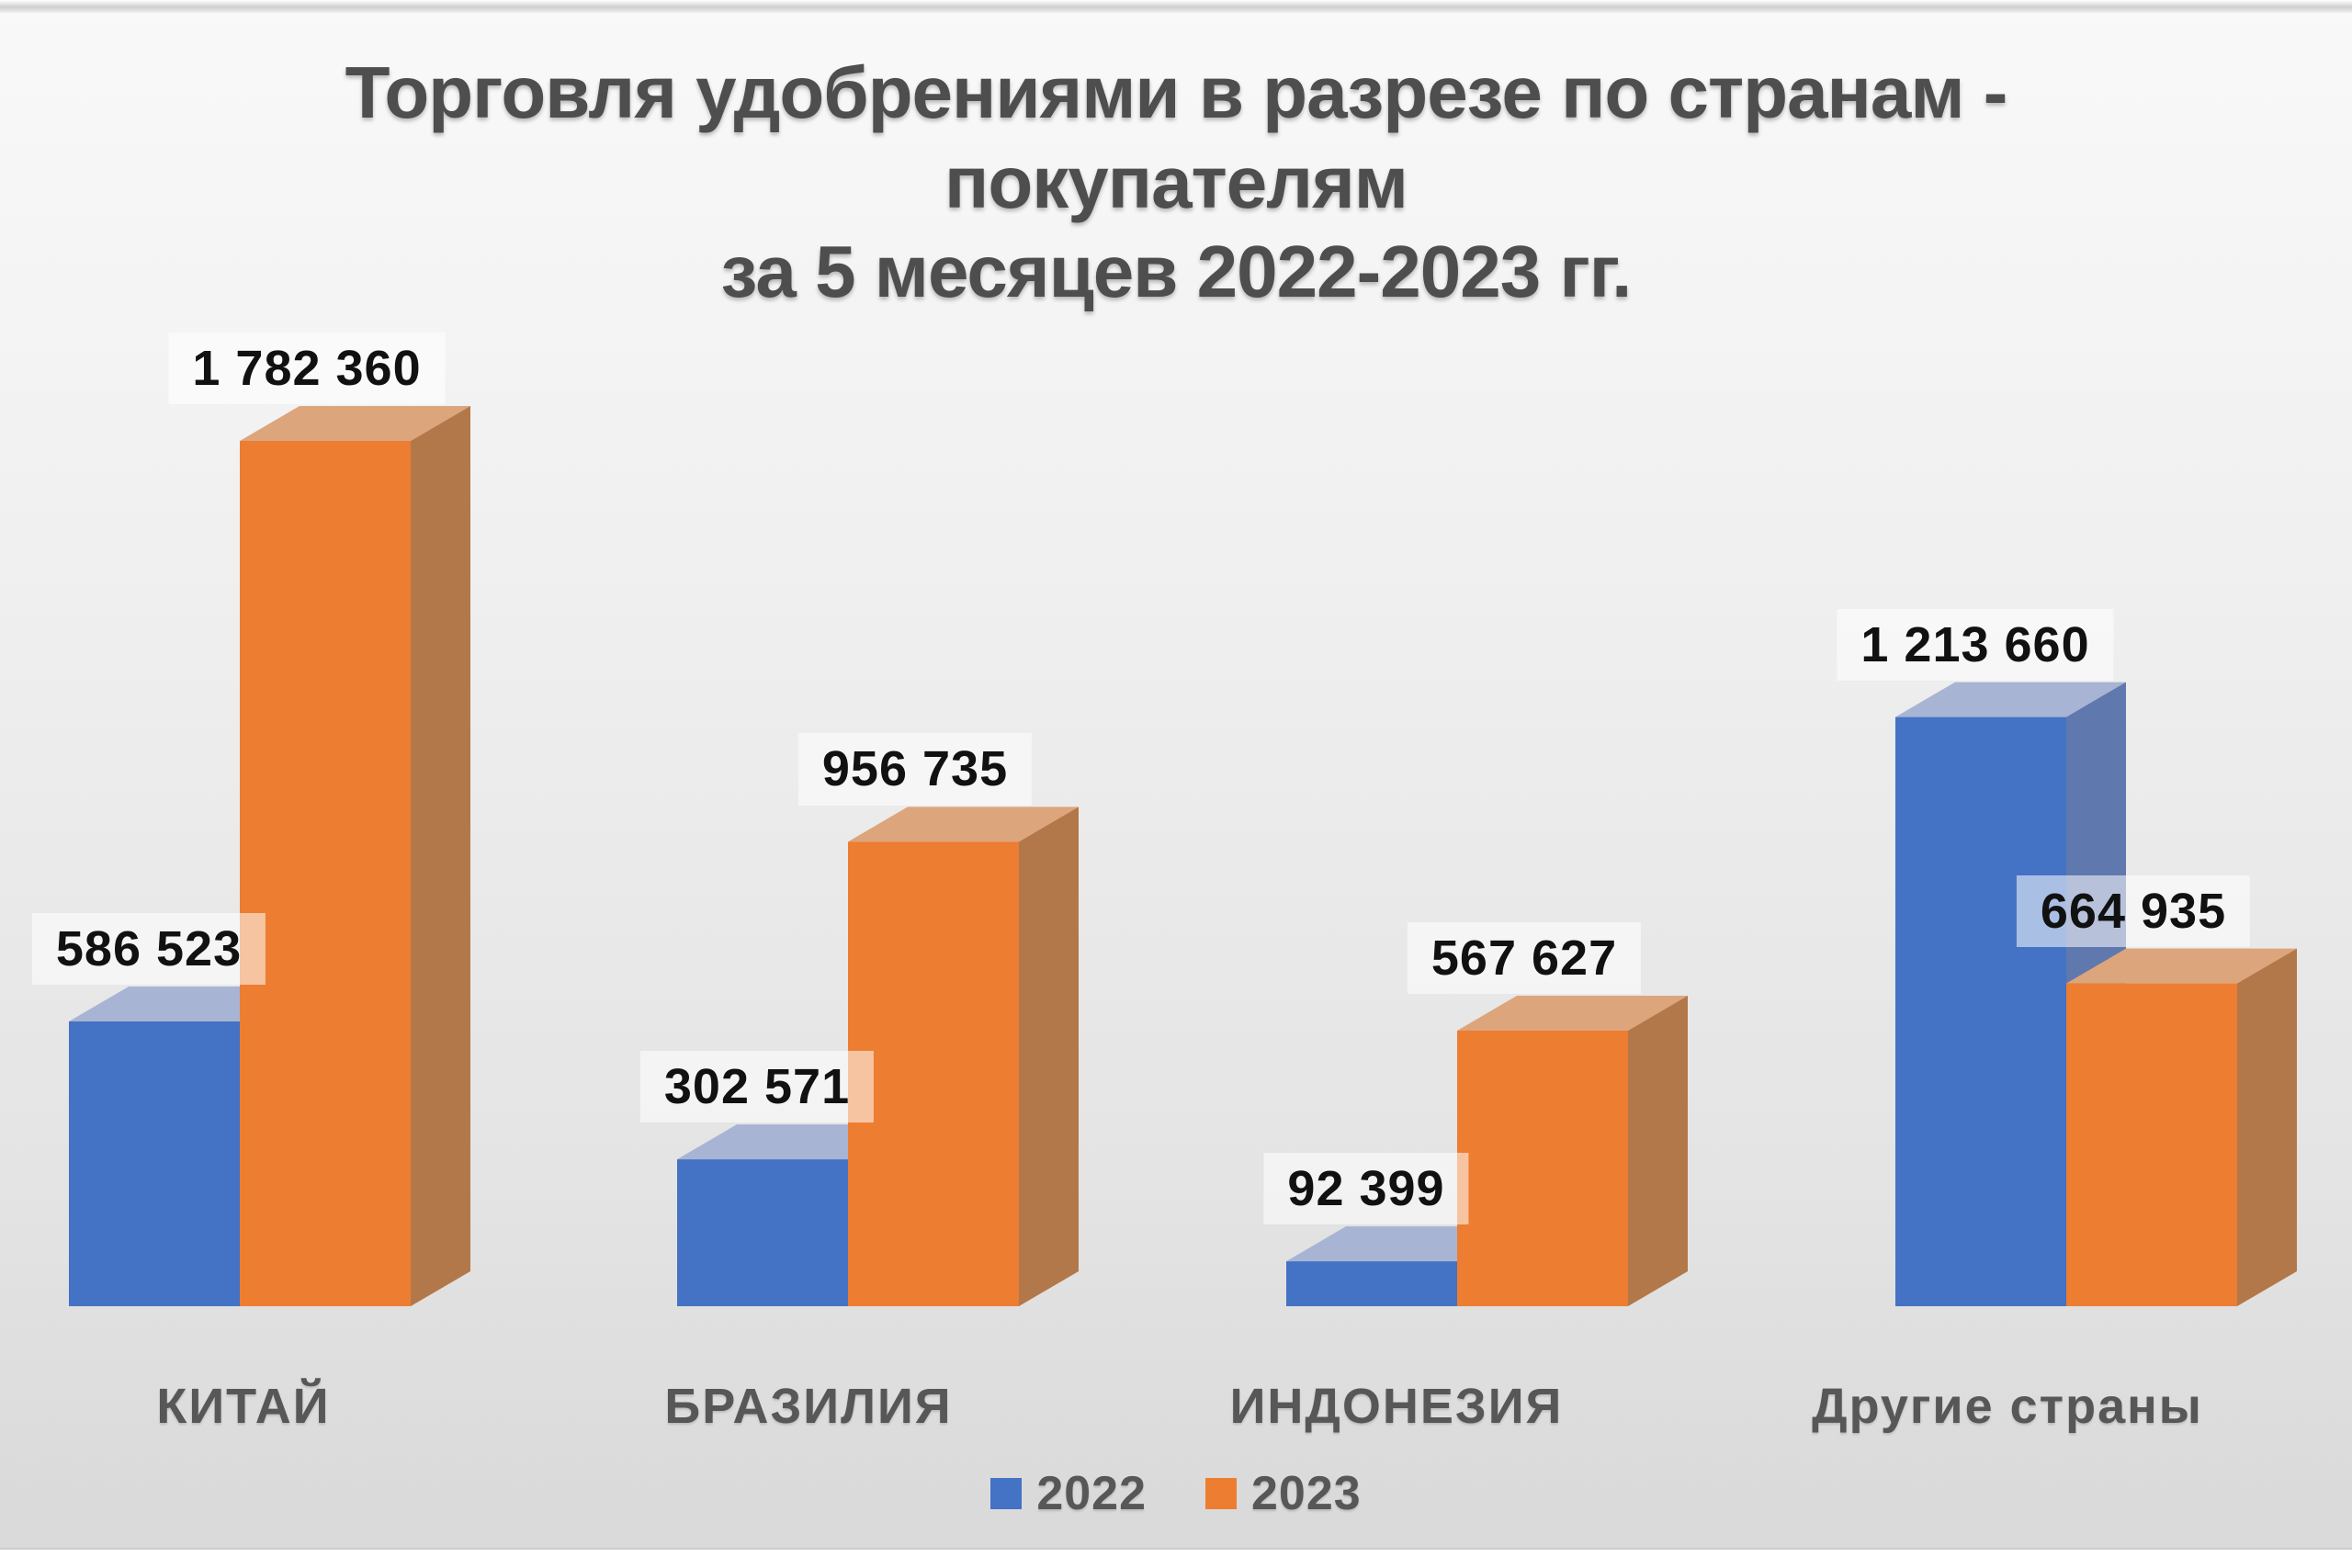 The height and width of the screenshot is (1568, 2352). I want to click on chart-title-line-2: покупателям, so click(1176, 182).